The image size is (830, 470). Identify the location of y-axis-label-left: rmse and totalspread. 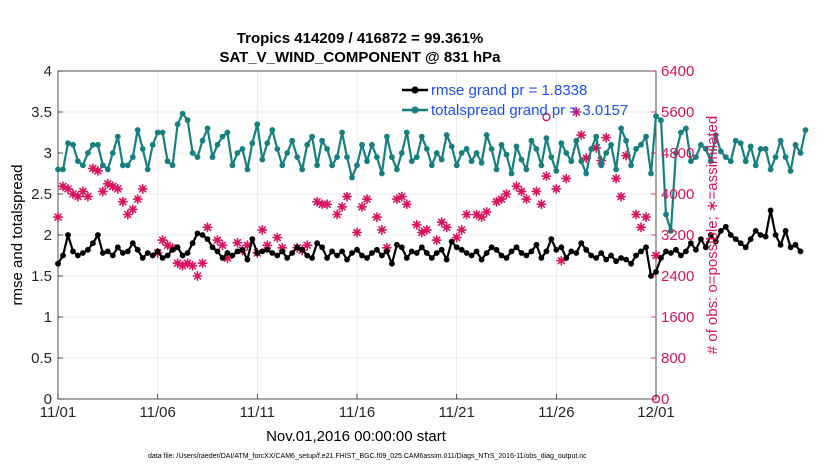
(17, 235).